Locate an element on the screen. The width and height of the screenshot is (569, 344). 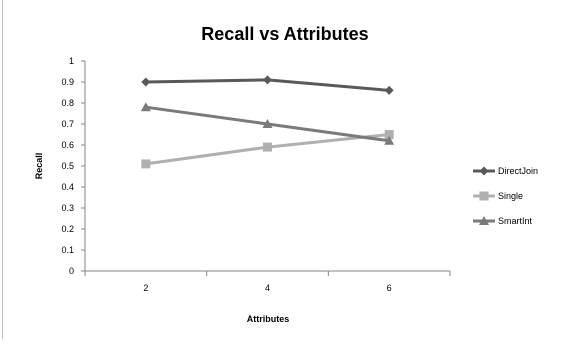
legend-marker-smartint is located at coordinates (484, 220).